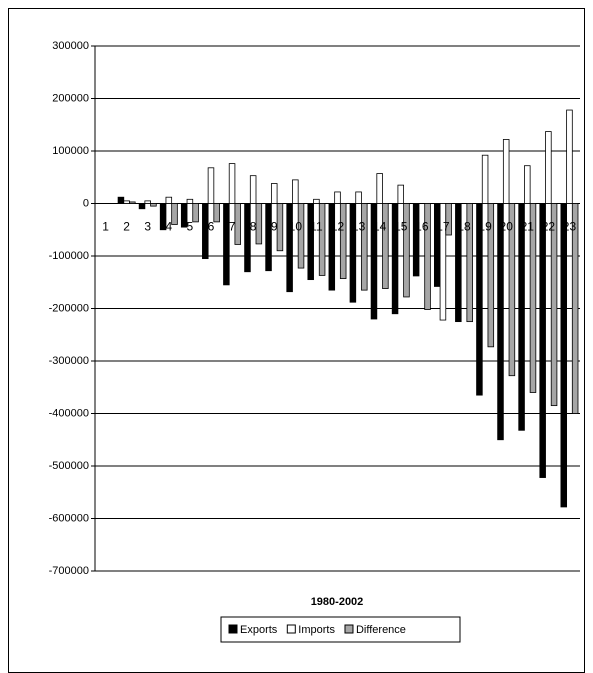  I want to click on legend-label: Difference, so click(381, 630).